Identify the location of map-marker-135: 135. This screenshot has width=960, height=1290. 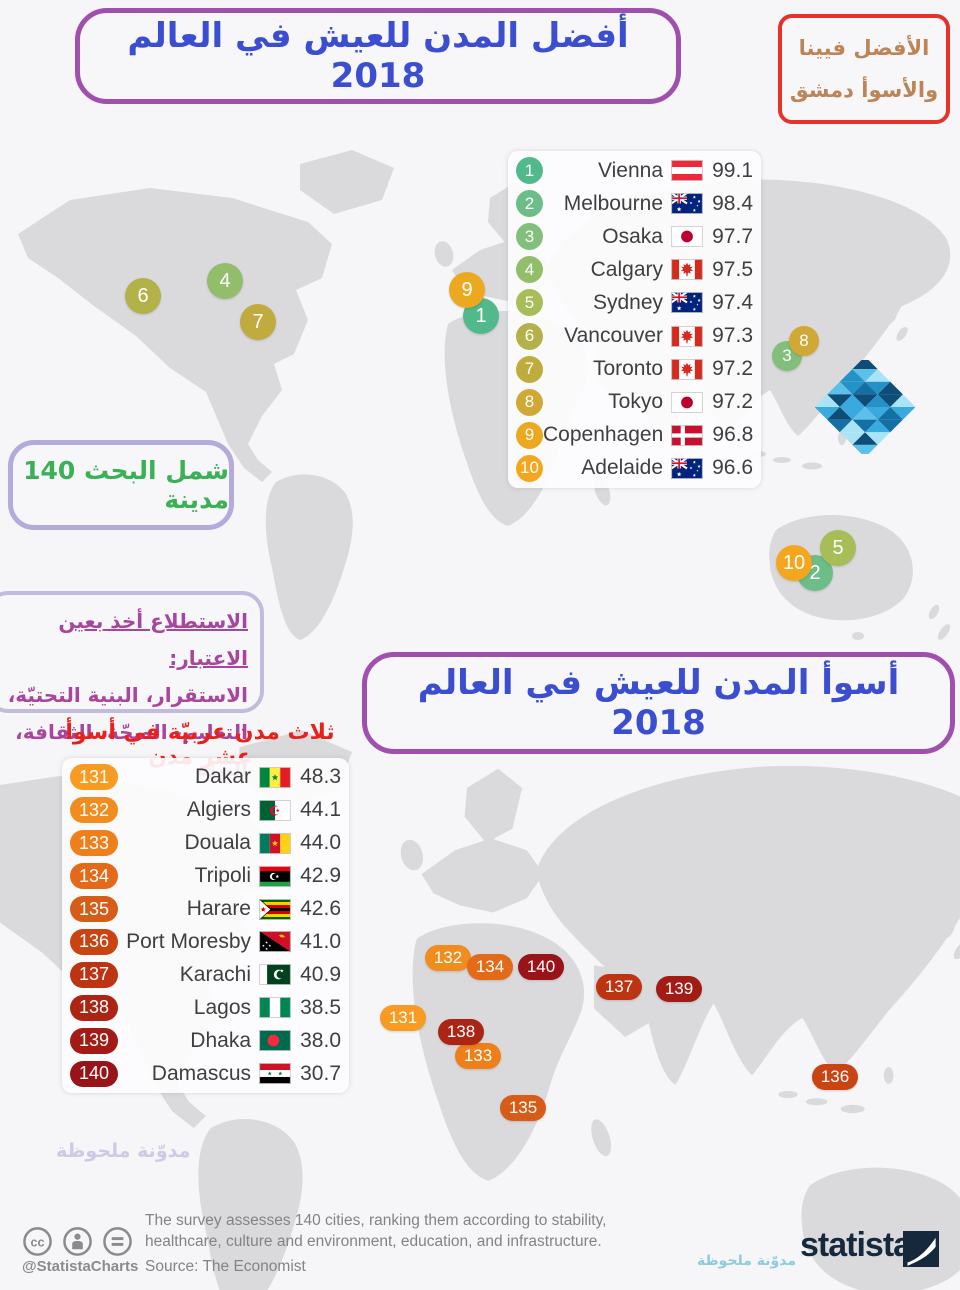
(523, 1108).